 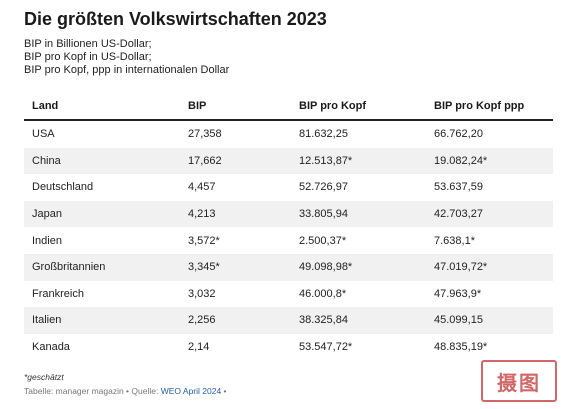 I want to click on table-row: Kanada 2,14 53.547,72* 48.835,19*, so click(x=288, y=347).